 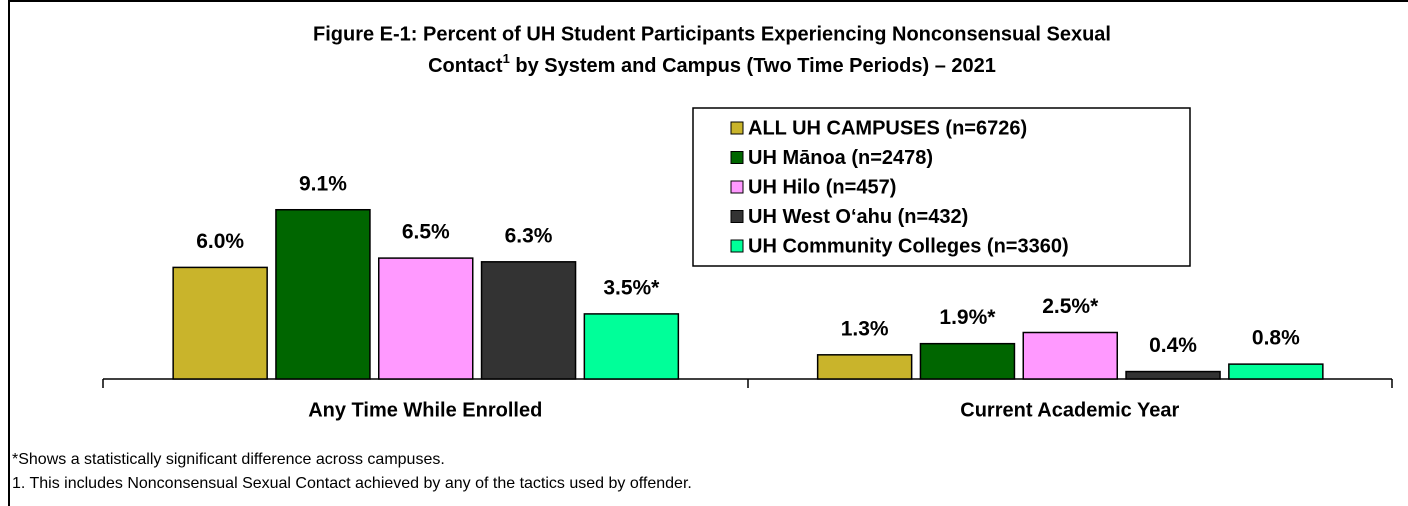 What do you see at coordinates (425, 410) in the screenshot?
I see `x-tick-label: Any Time While Enrolled` at bounding box center [425, 410].